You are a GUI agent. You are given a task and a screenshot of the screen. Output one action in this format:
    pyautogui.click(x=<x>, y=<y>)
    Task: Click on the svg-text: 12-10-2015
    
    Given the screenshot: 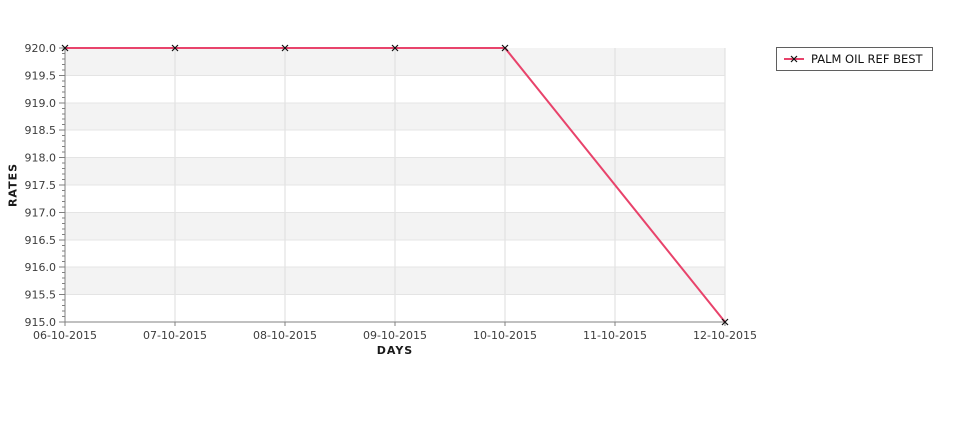 What is the action you would take?
    pyautogui.click(x=725, y=335)
    